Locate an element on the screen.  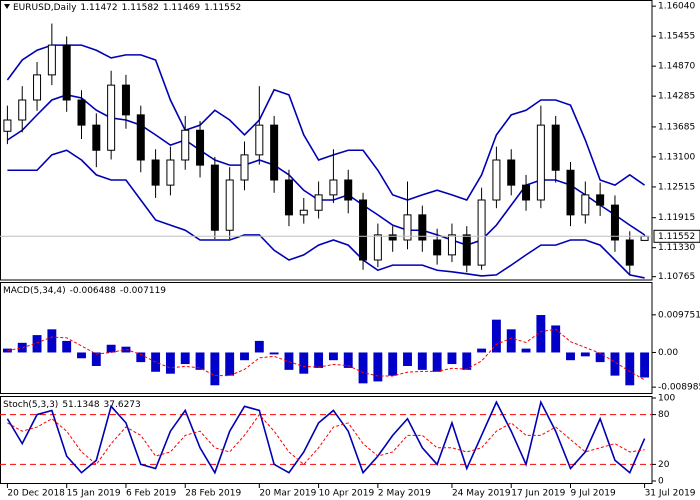
symbol-icon is located at coordinates (7, 6).